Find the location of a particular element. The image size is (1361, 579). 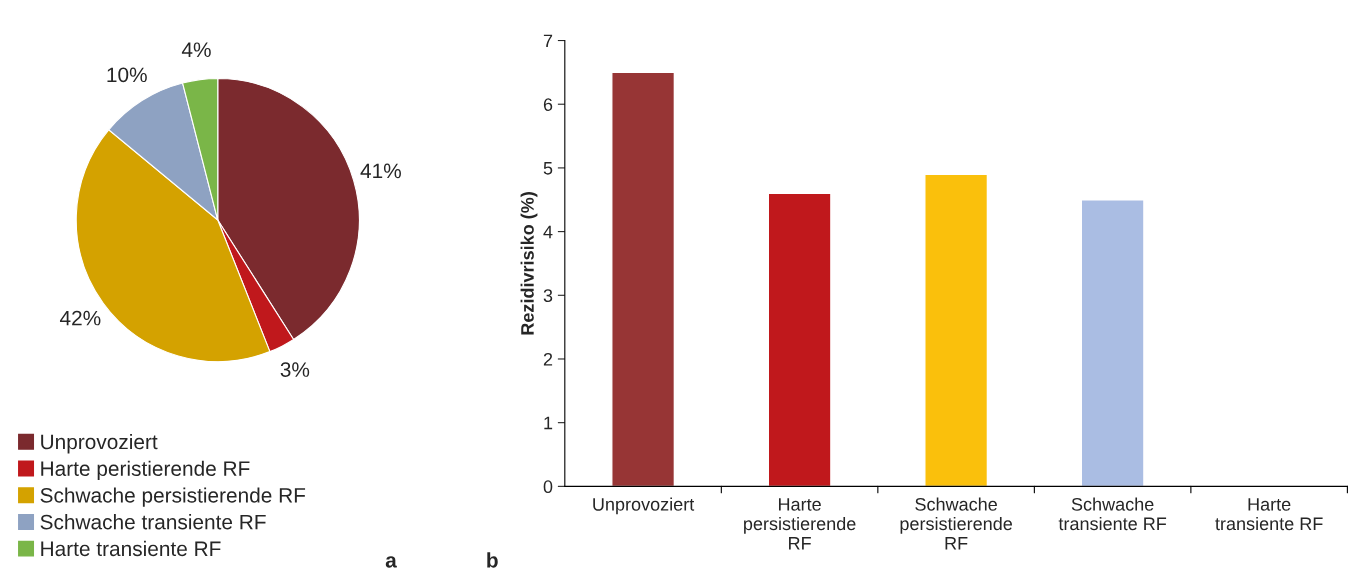

y-tick-label: 7 is located at coordinates (548, 41).